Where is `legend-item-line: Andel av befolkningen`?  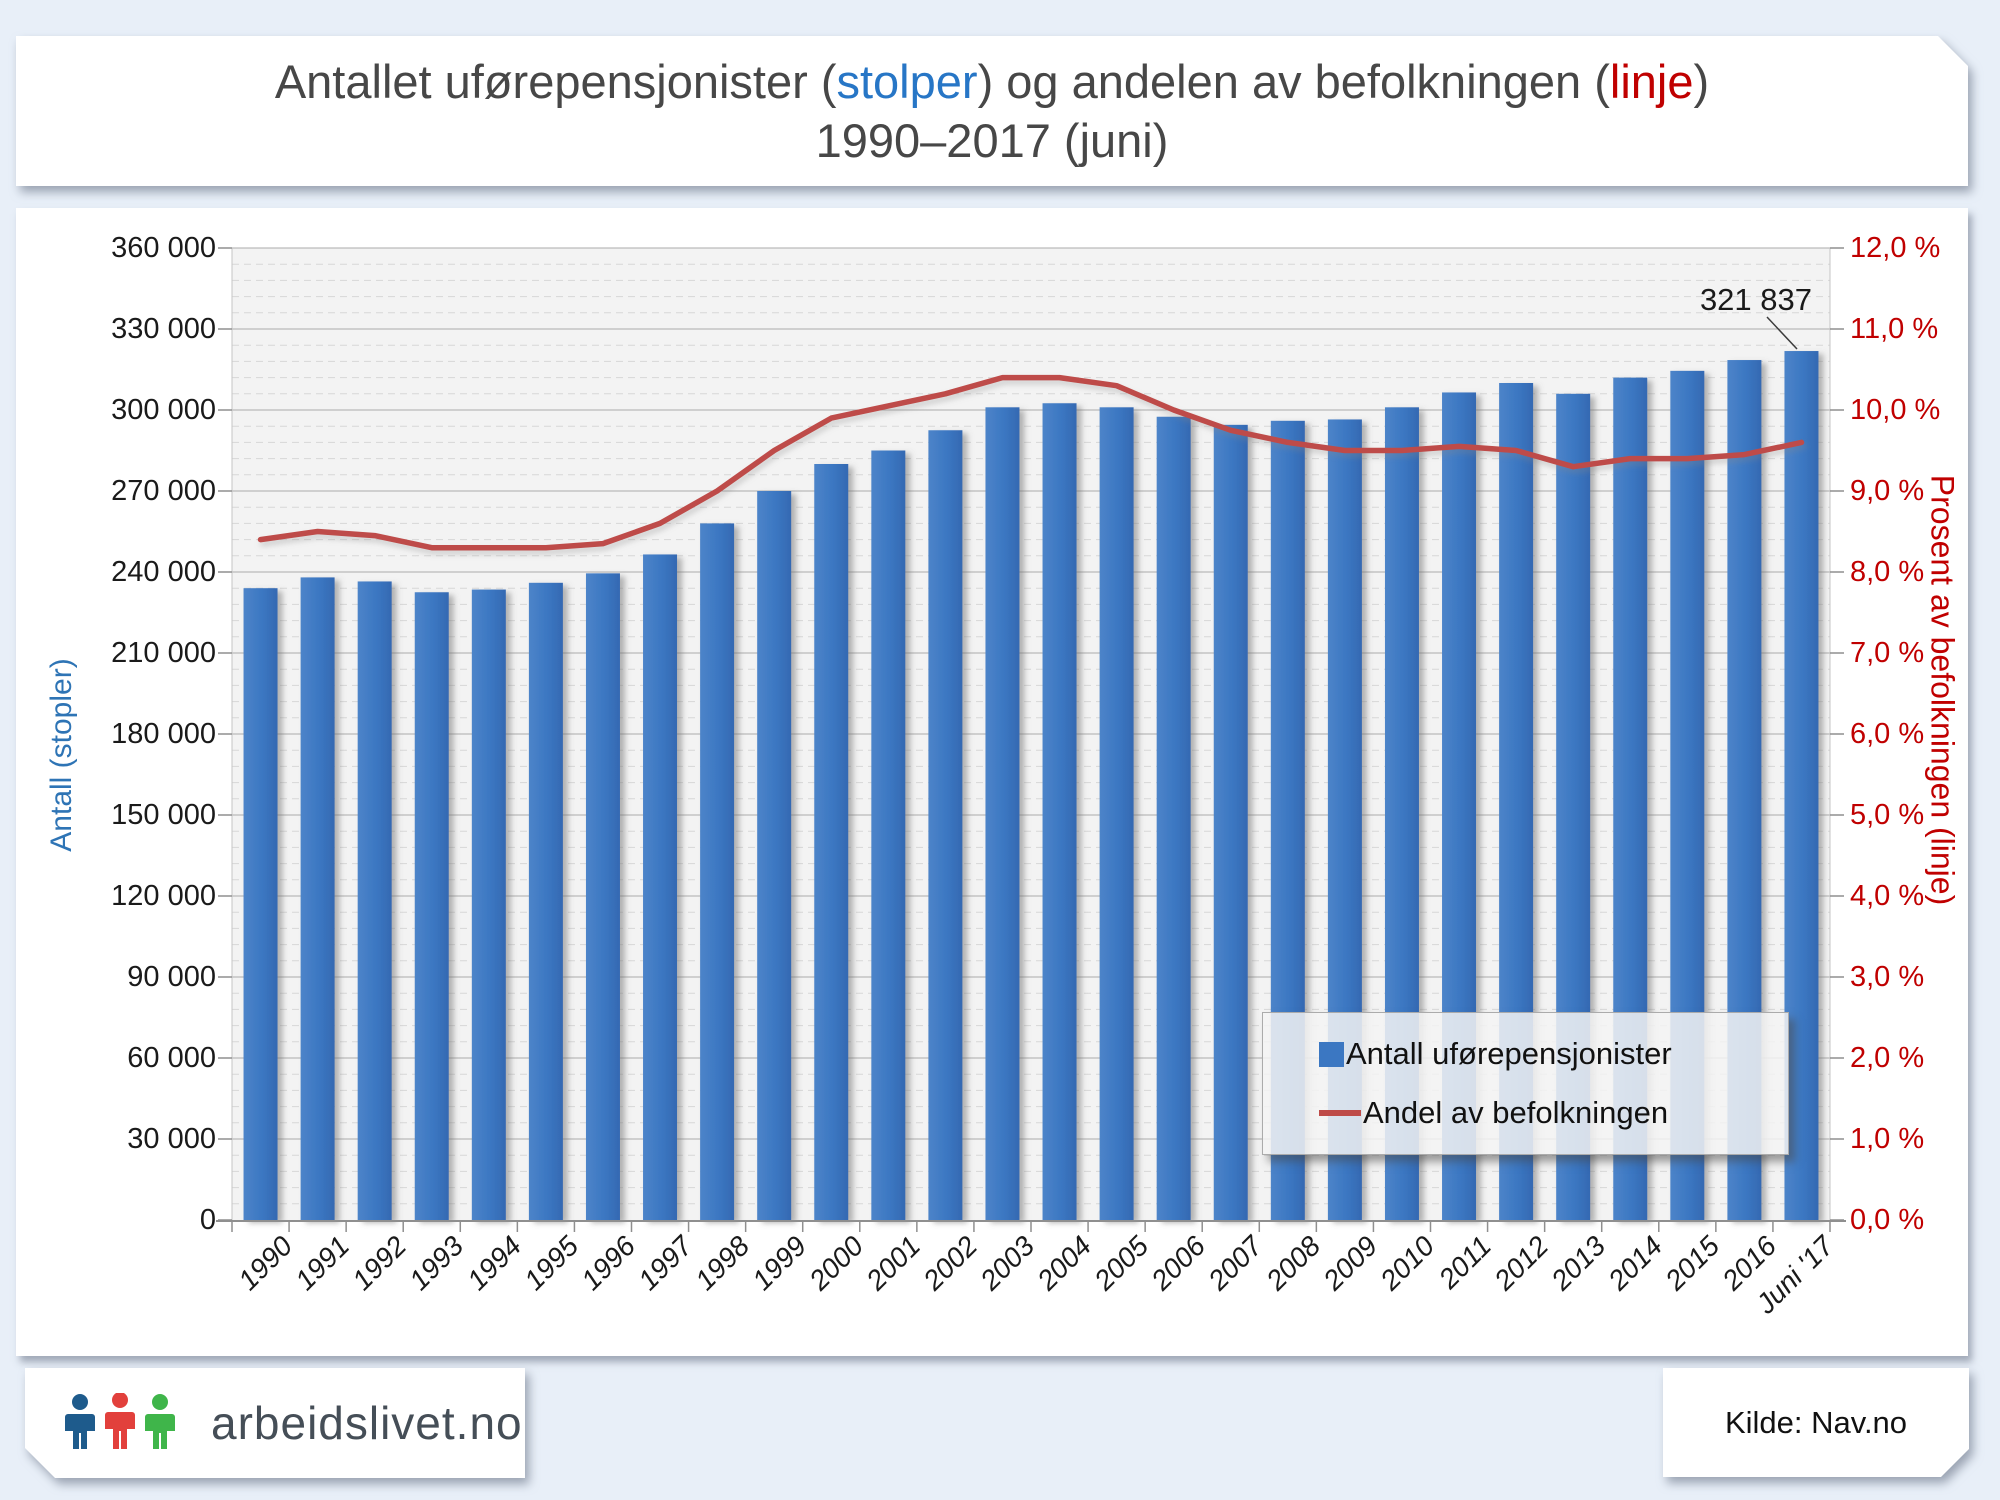 legend-item-line: Andel av befolkningen is located at coordinates (1553, 1113).